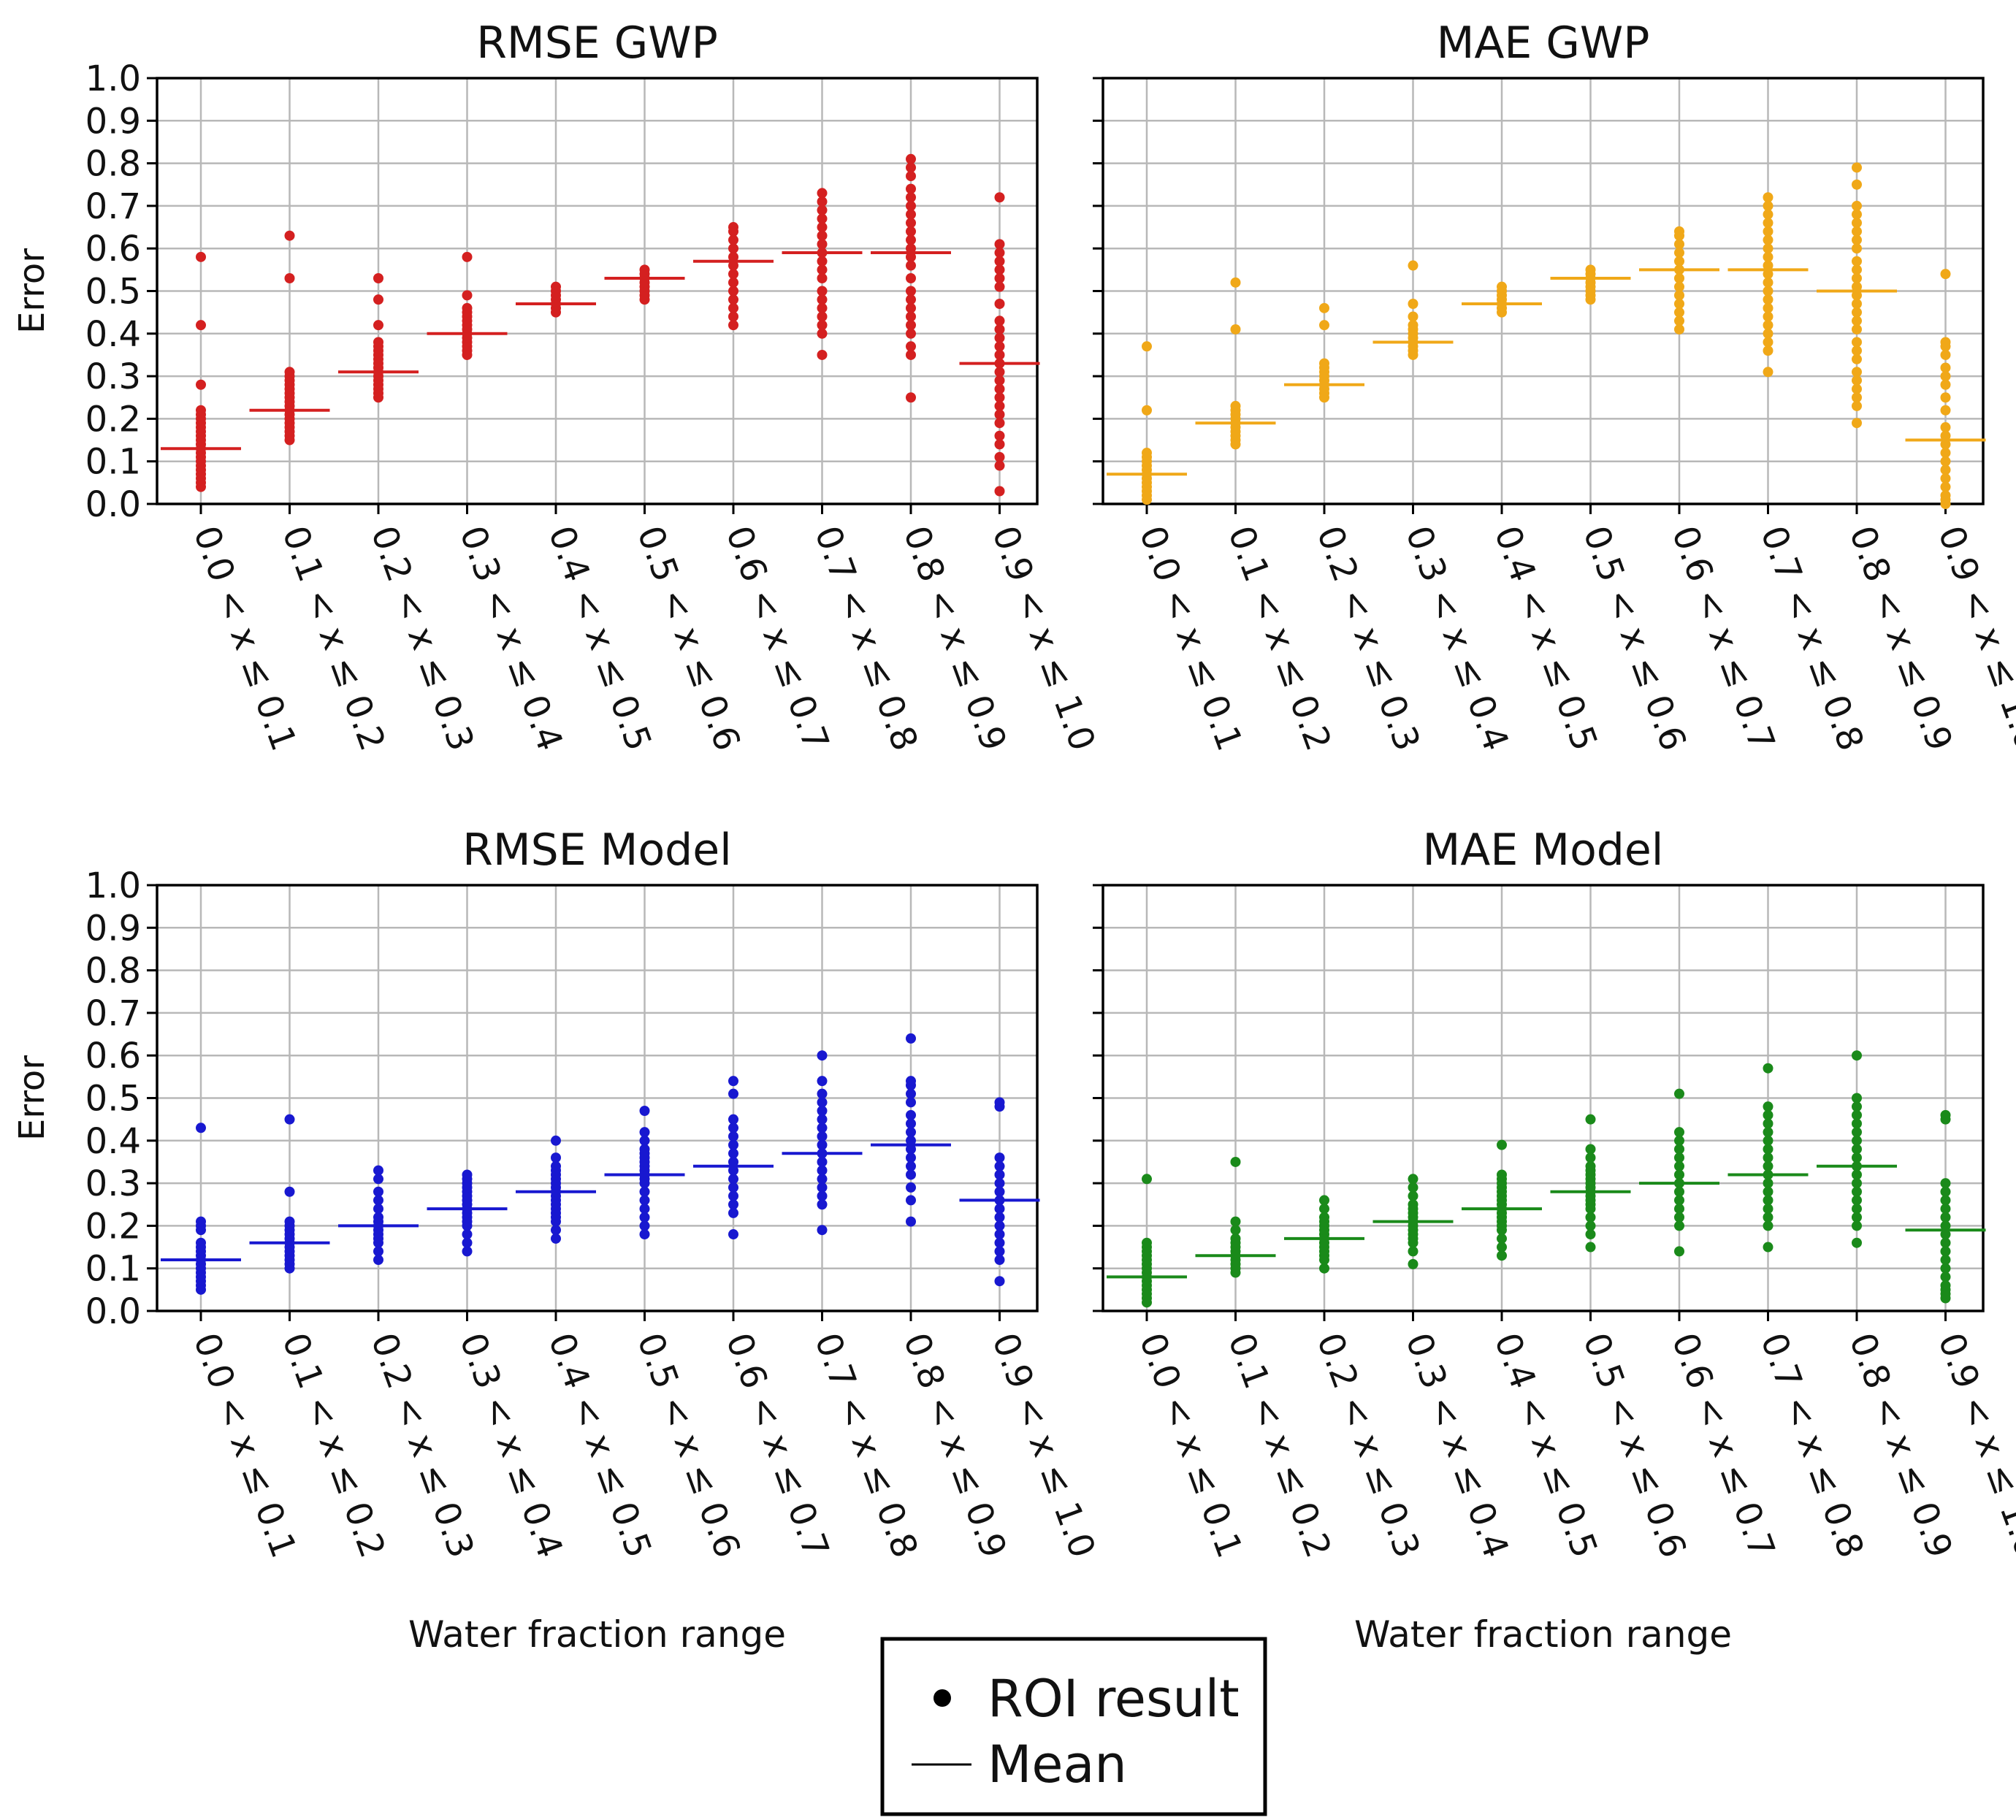  What do you see at coordinates (113, 249) in the screenshot?
I see `y-tick-label: 0.6` at bounding box center [113, 249].